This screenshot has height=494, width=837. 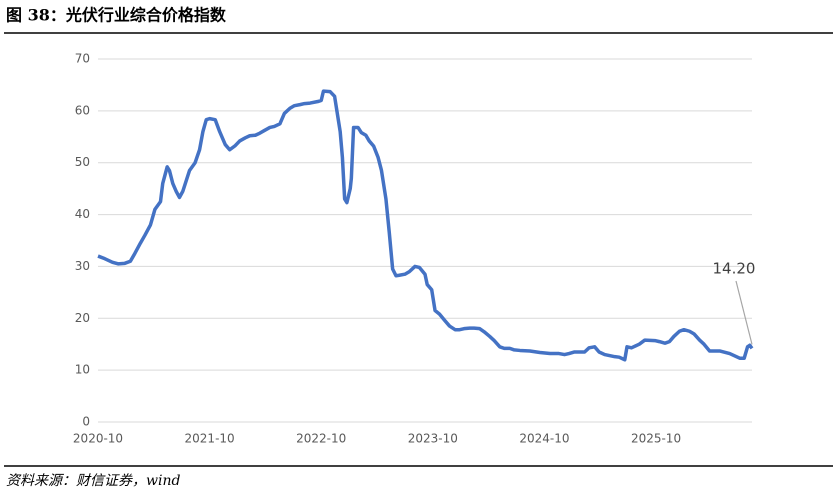 What do you see at coordinates (210, 439) in the screenshot?
I see `x-tick-label: 2021-10` at bounding box center [210, 439].